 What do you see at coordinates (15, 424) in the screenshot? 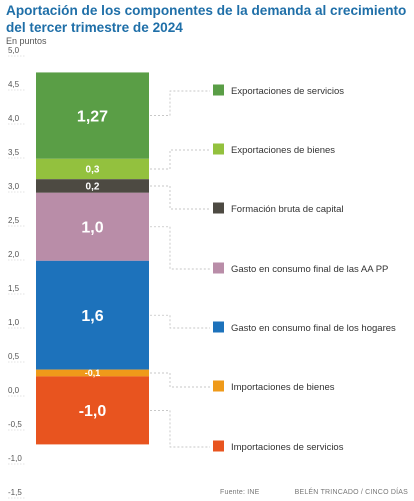
I see `y-tick-label: -0,5` at bounding box center [15, 424].